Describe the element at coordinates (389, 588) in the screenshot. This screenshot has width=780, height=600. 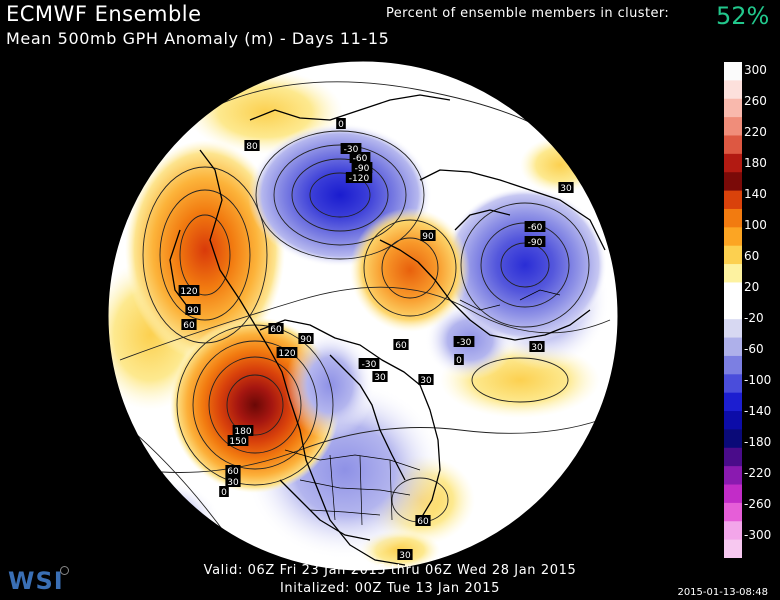
I see `init-time: Initalized: 00Z Tue 13 Jan 2015` at that location.